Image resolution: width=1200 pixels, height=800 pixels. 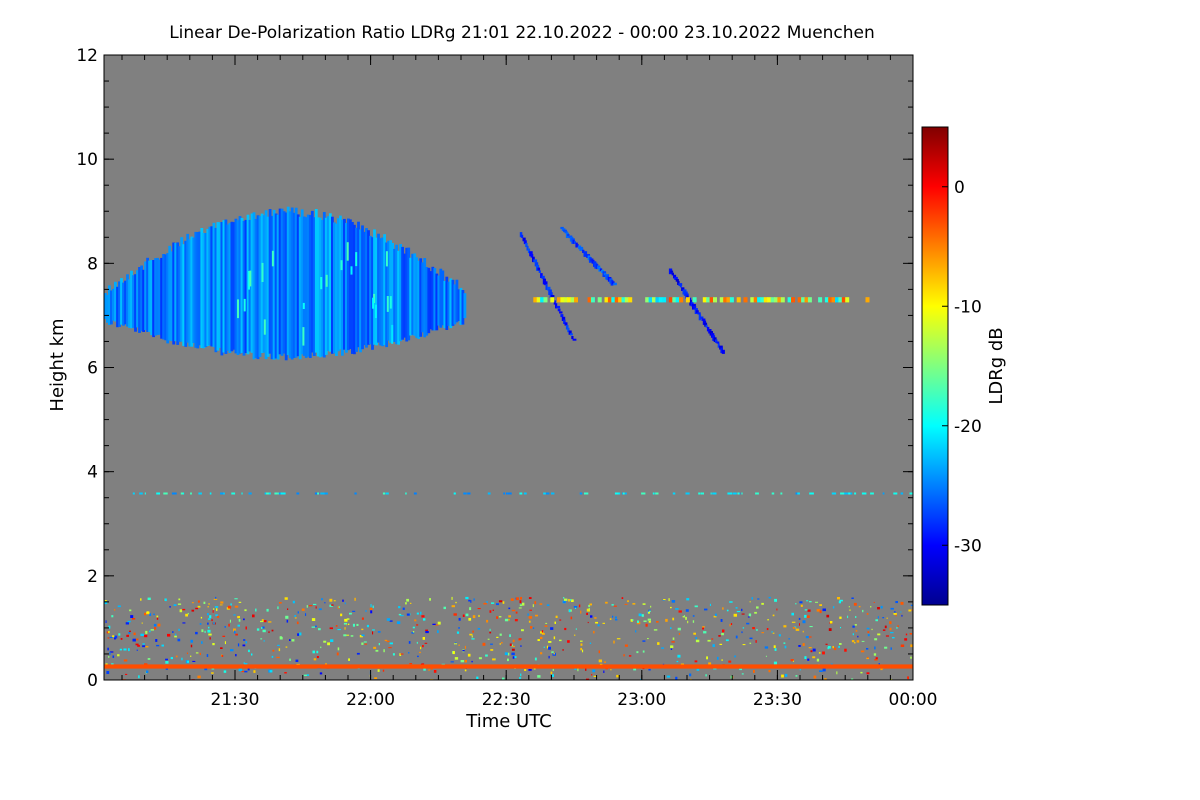 I want to click on feature-near-range-overlap, so click(x=508, y=666).